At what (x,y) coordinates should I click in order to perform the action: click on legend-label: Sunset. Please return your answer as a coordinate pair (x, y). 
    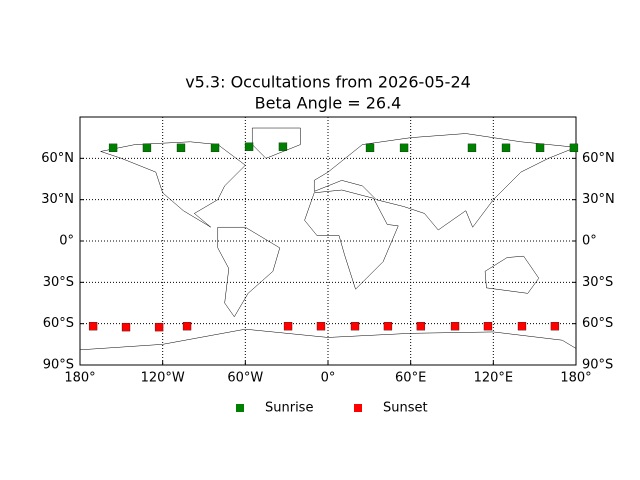
    Looking at the image, I should click on (405, 408).